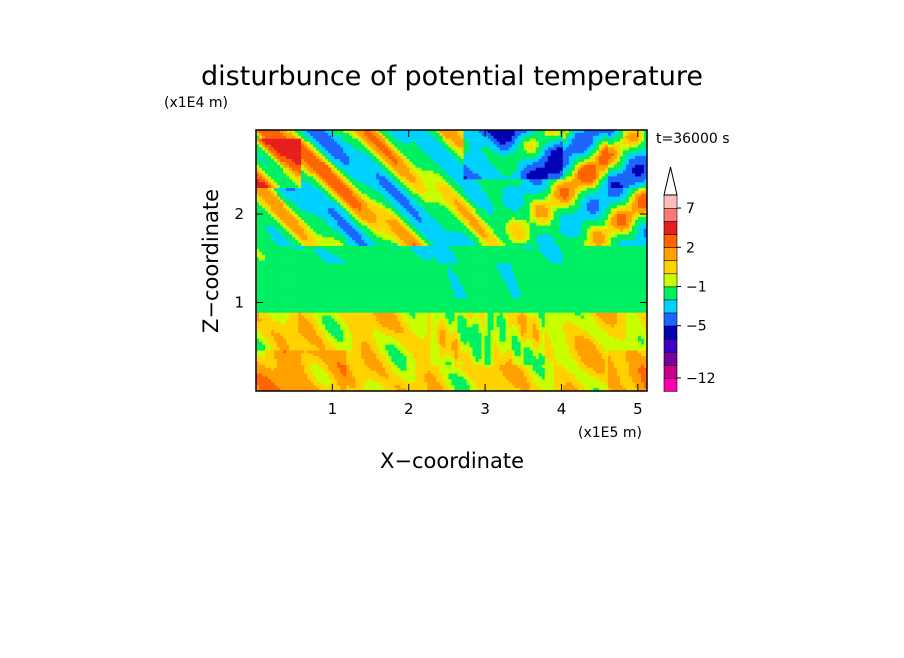  I want to click on y-tick-label: 2, so click(239, 214).